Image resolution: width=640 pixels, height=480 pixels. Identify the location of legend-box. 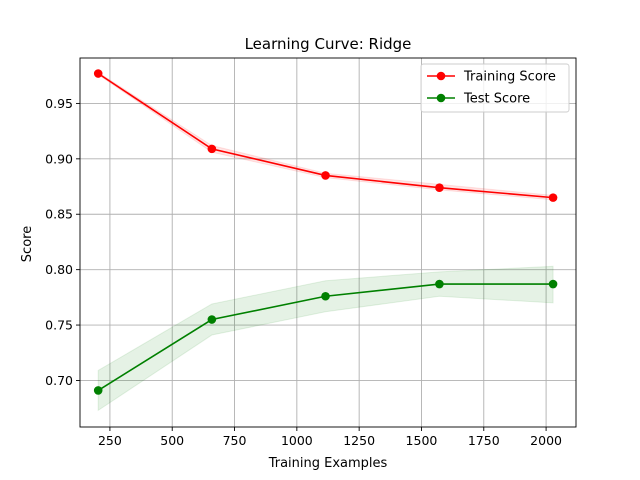
(495, 88).